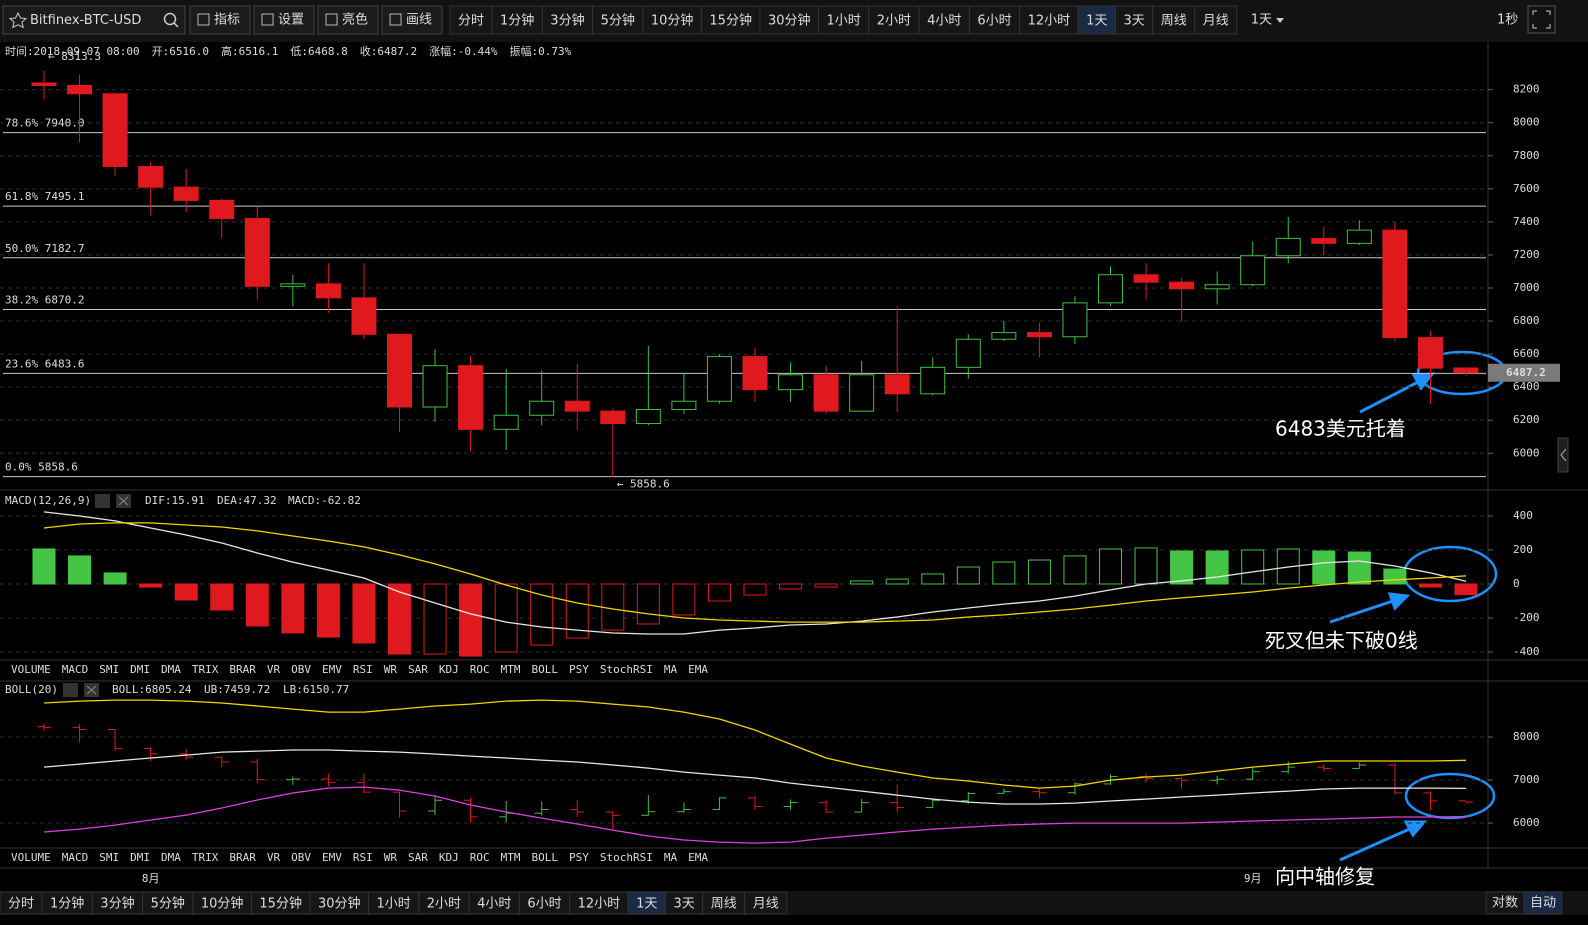  I want to click on y-tick-label: 7000, so click(1526, 779).